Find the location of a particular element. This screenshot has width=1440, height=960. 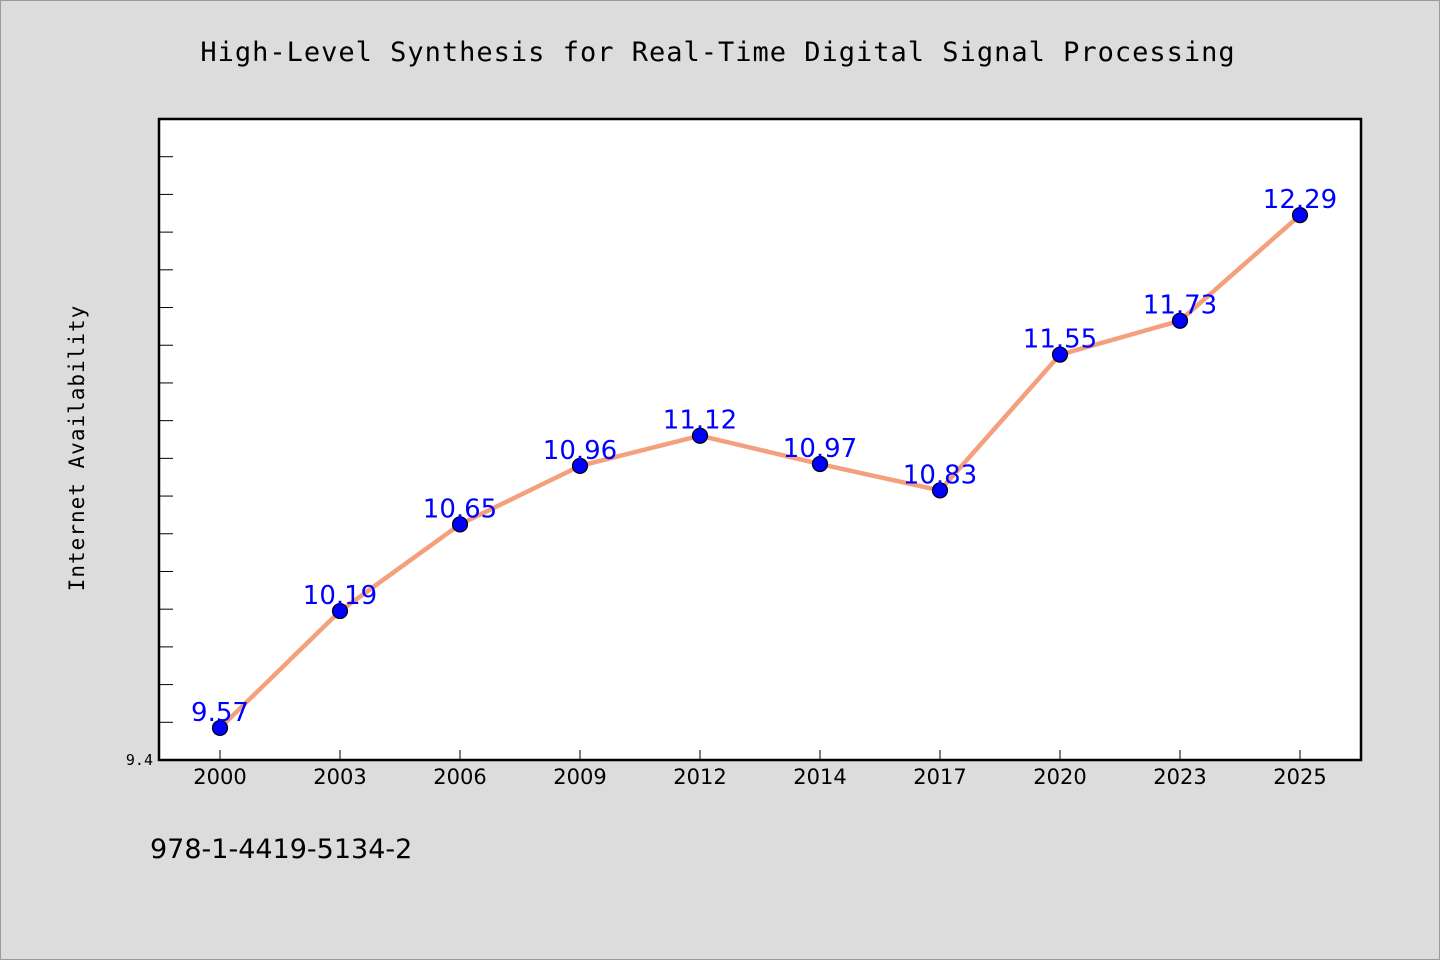

isbn-footer: 978-1-4419-5134-2 is located at coordinates (281, 849).